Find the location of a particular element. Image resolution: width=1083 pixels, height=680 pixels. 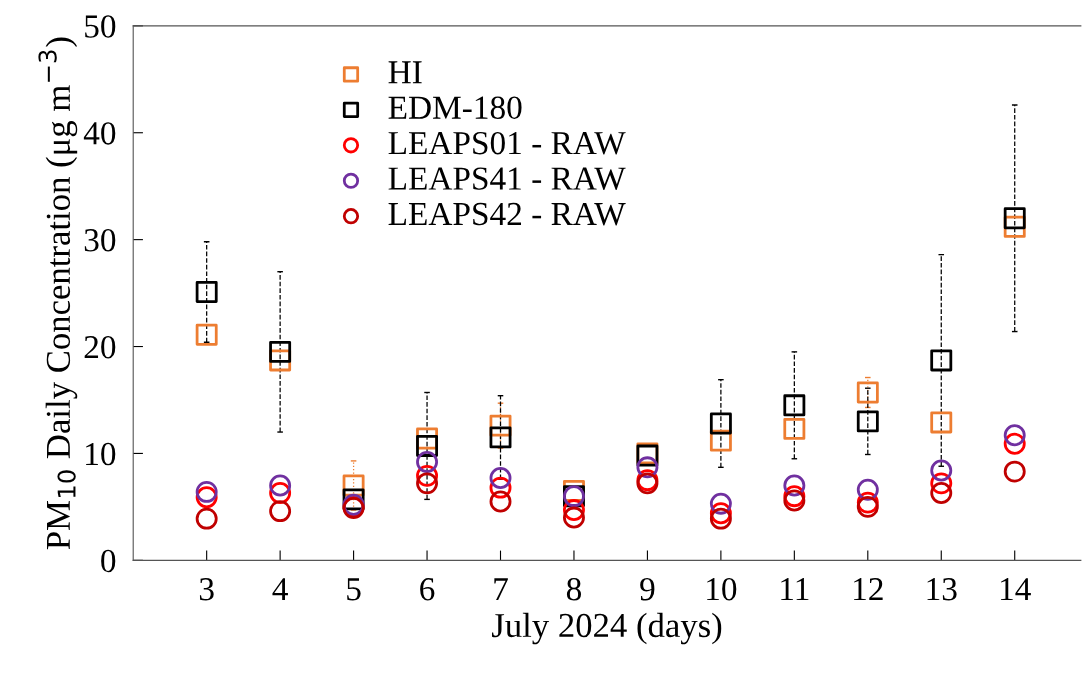

x-tick-label: 6 is located at coordinates (427, 589).